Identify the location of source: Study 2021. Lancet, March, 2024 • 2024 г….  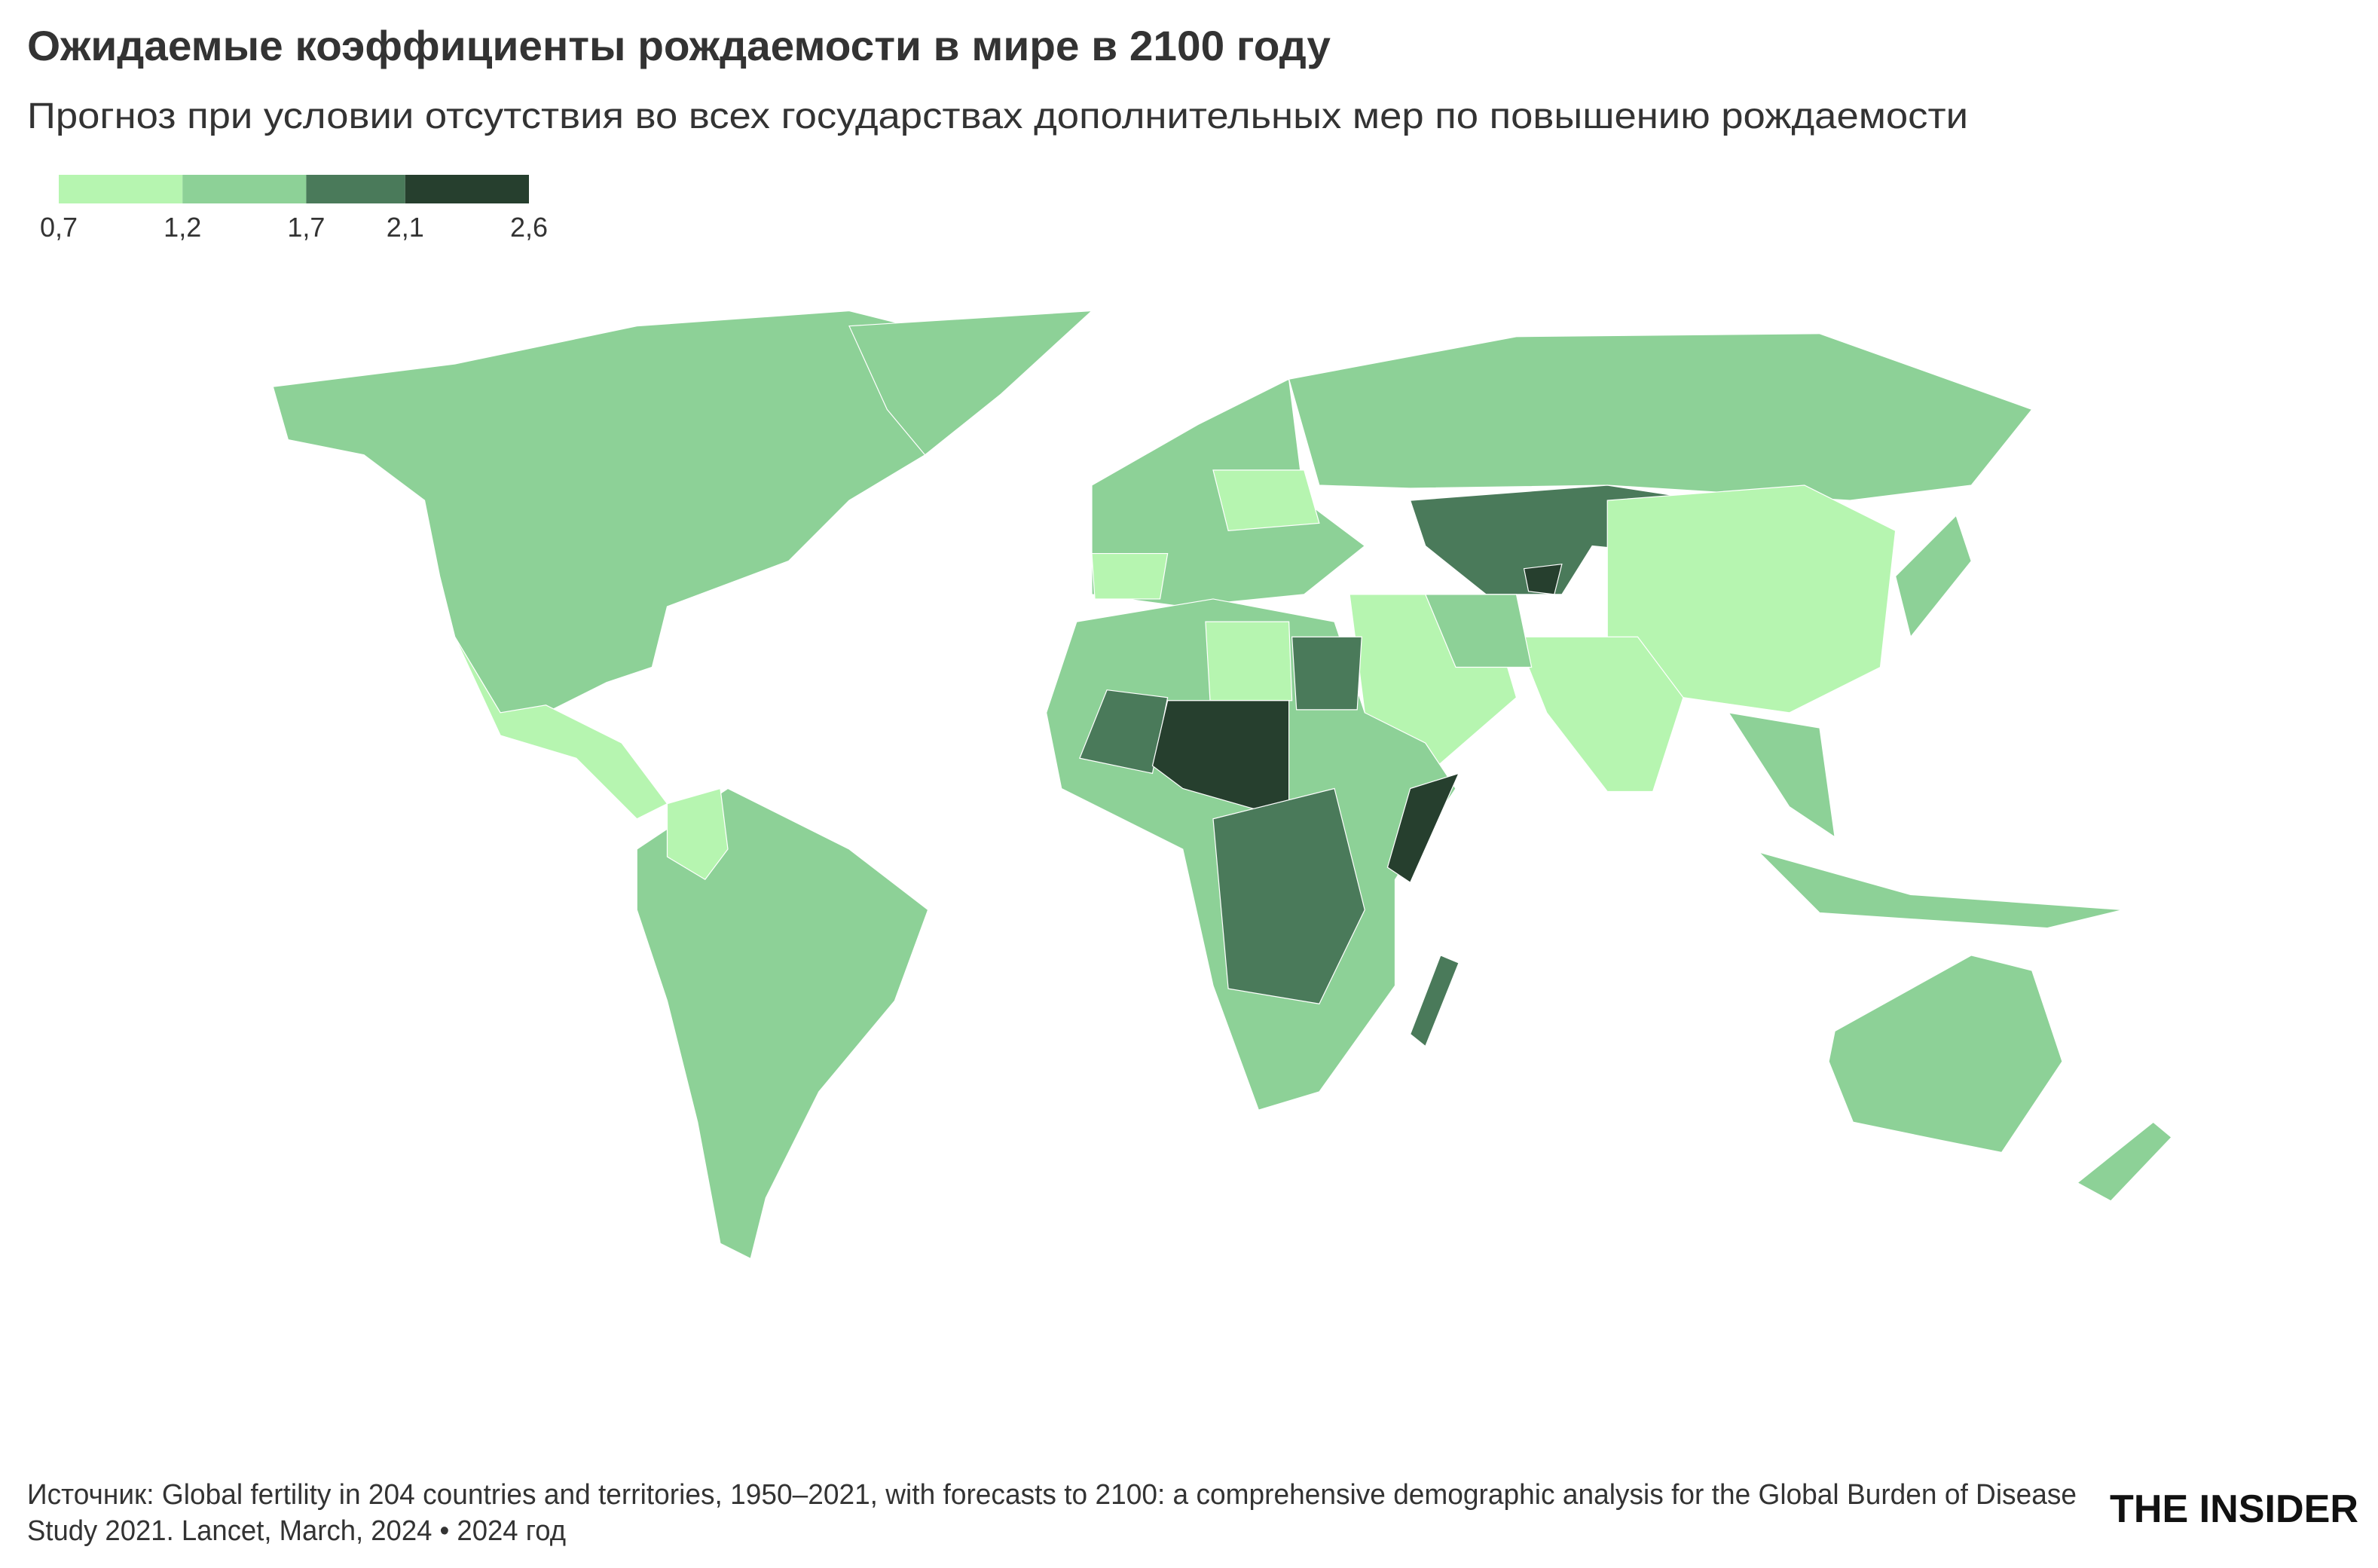
(296, 1531).